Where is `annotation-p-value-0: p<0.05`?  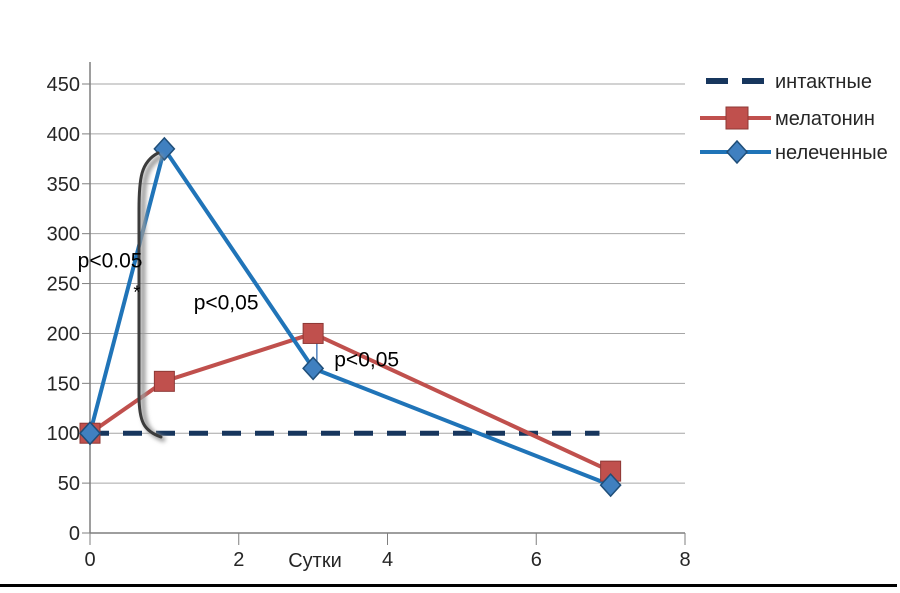
annotation-p-value-0: p<0.05 is located at coordinates (110, 261).